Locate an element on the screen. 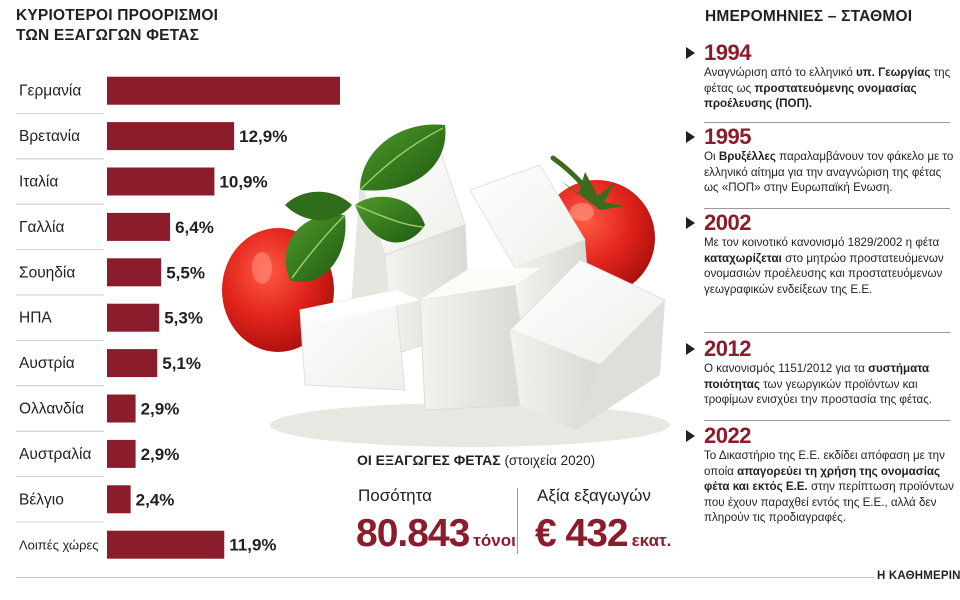 The height and width of the screenshot is (600, 960). quantity-unit: τόνοι is located at coordinates (494, 540).